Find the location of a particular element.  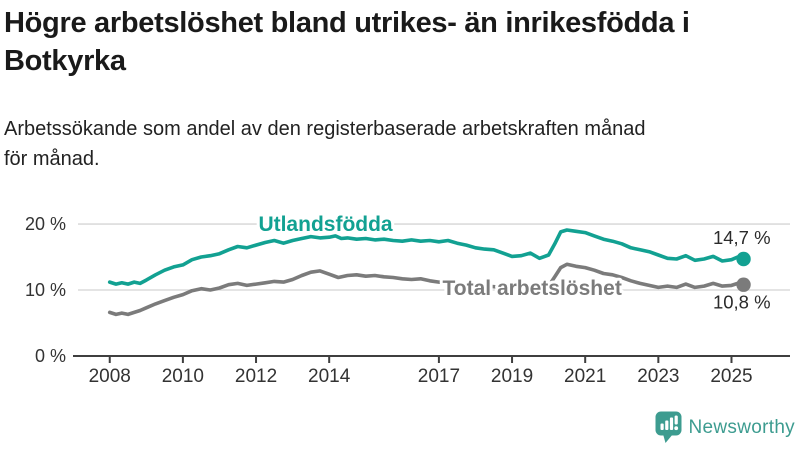

series-label-total: Total arbetslöshet is located at coordinates (532, 288).